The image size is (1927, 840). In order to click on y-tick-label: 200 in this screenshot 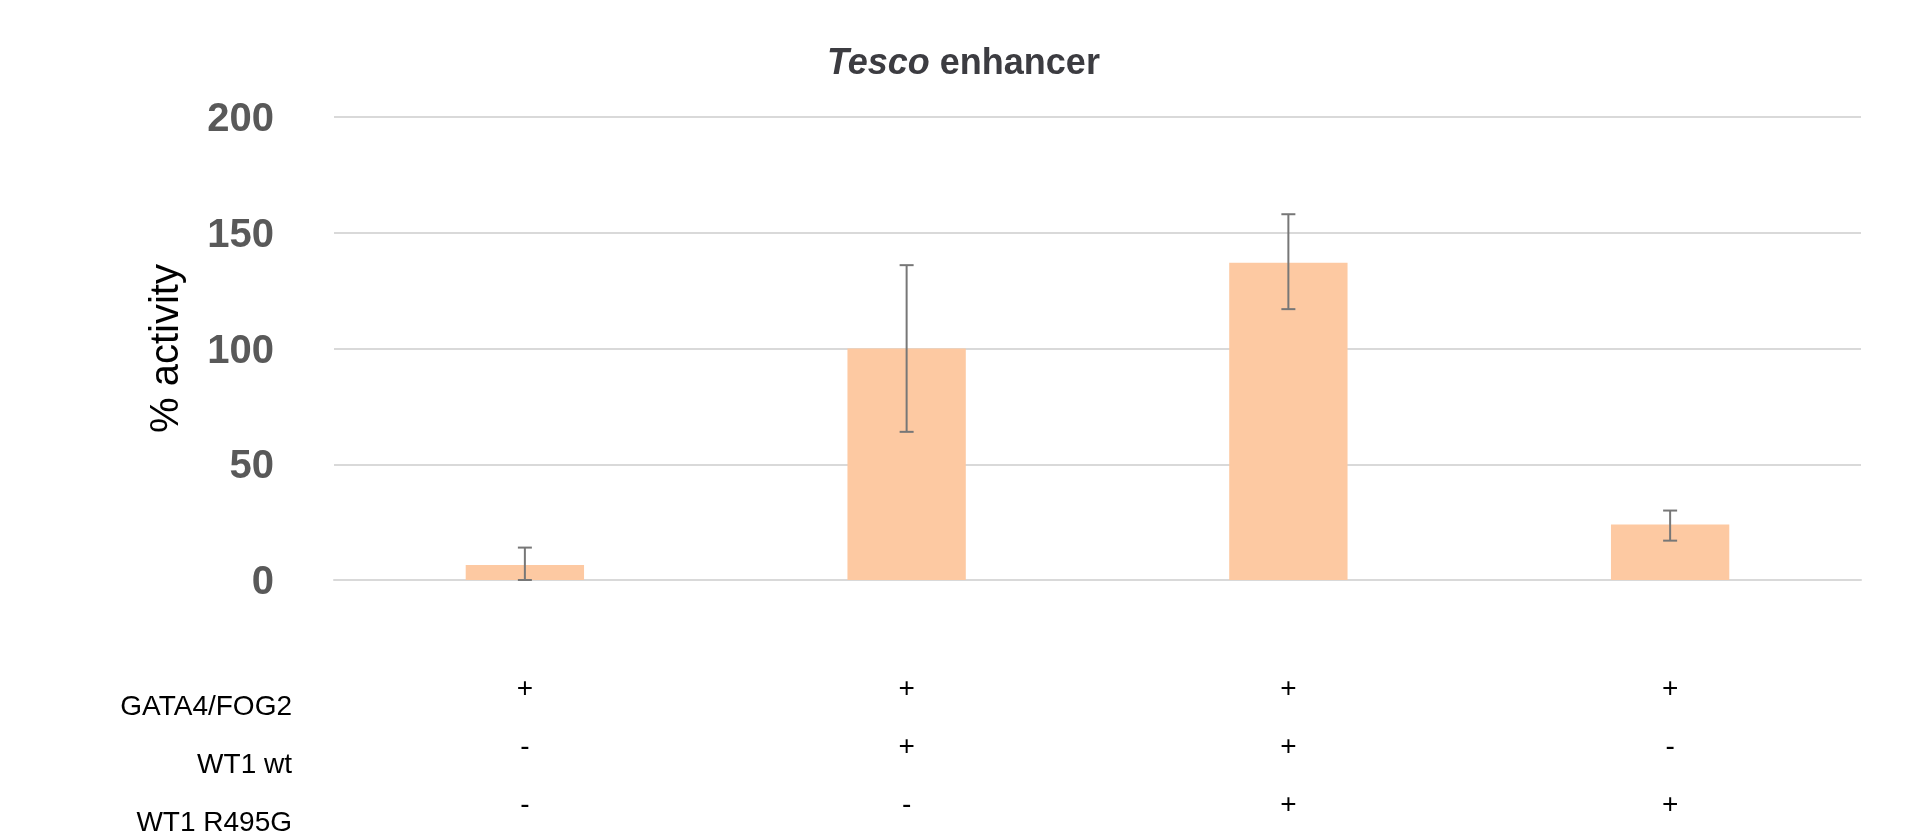, I will do `click(240, 117)`.